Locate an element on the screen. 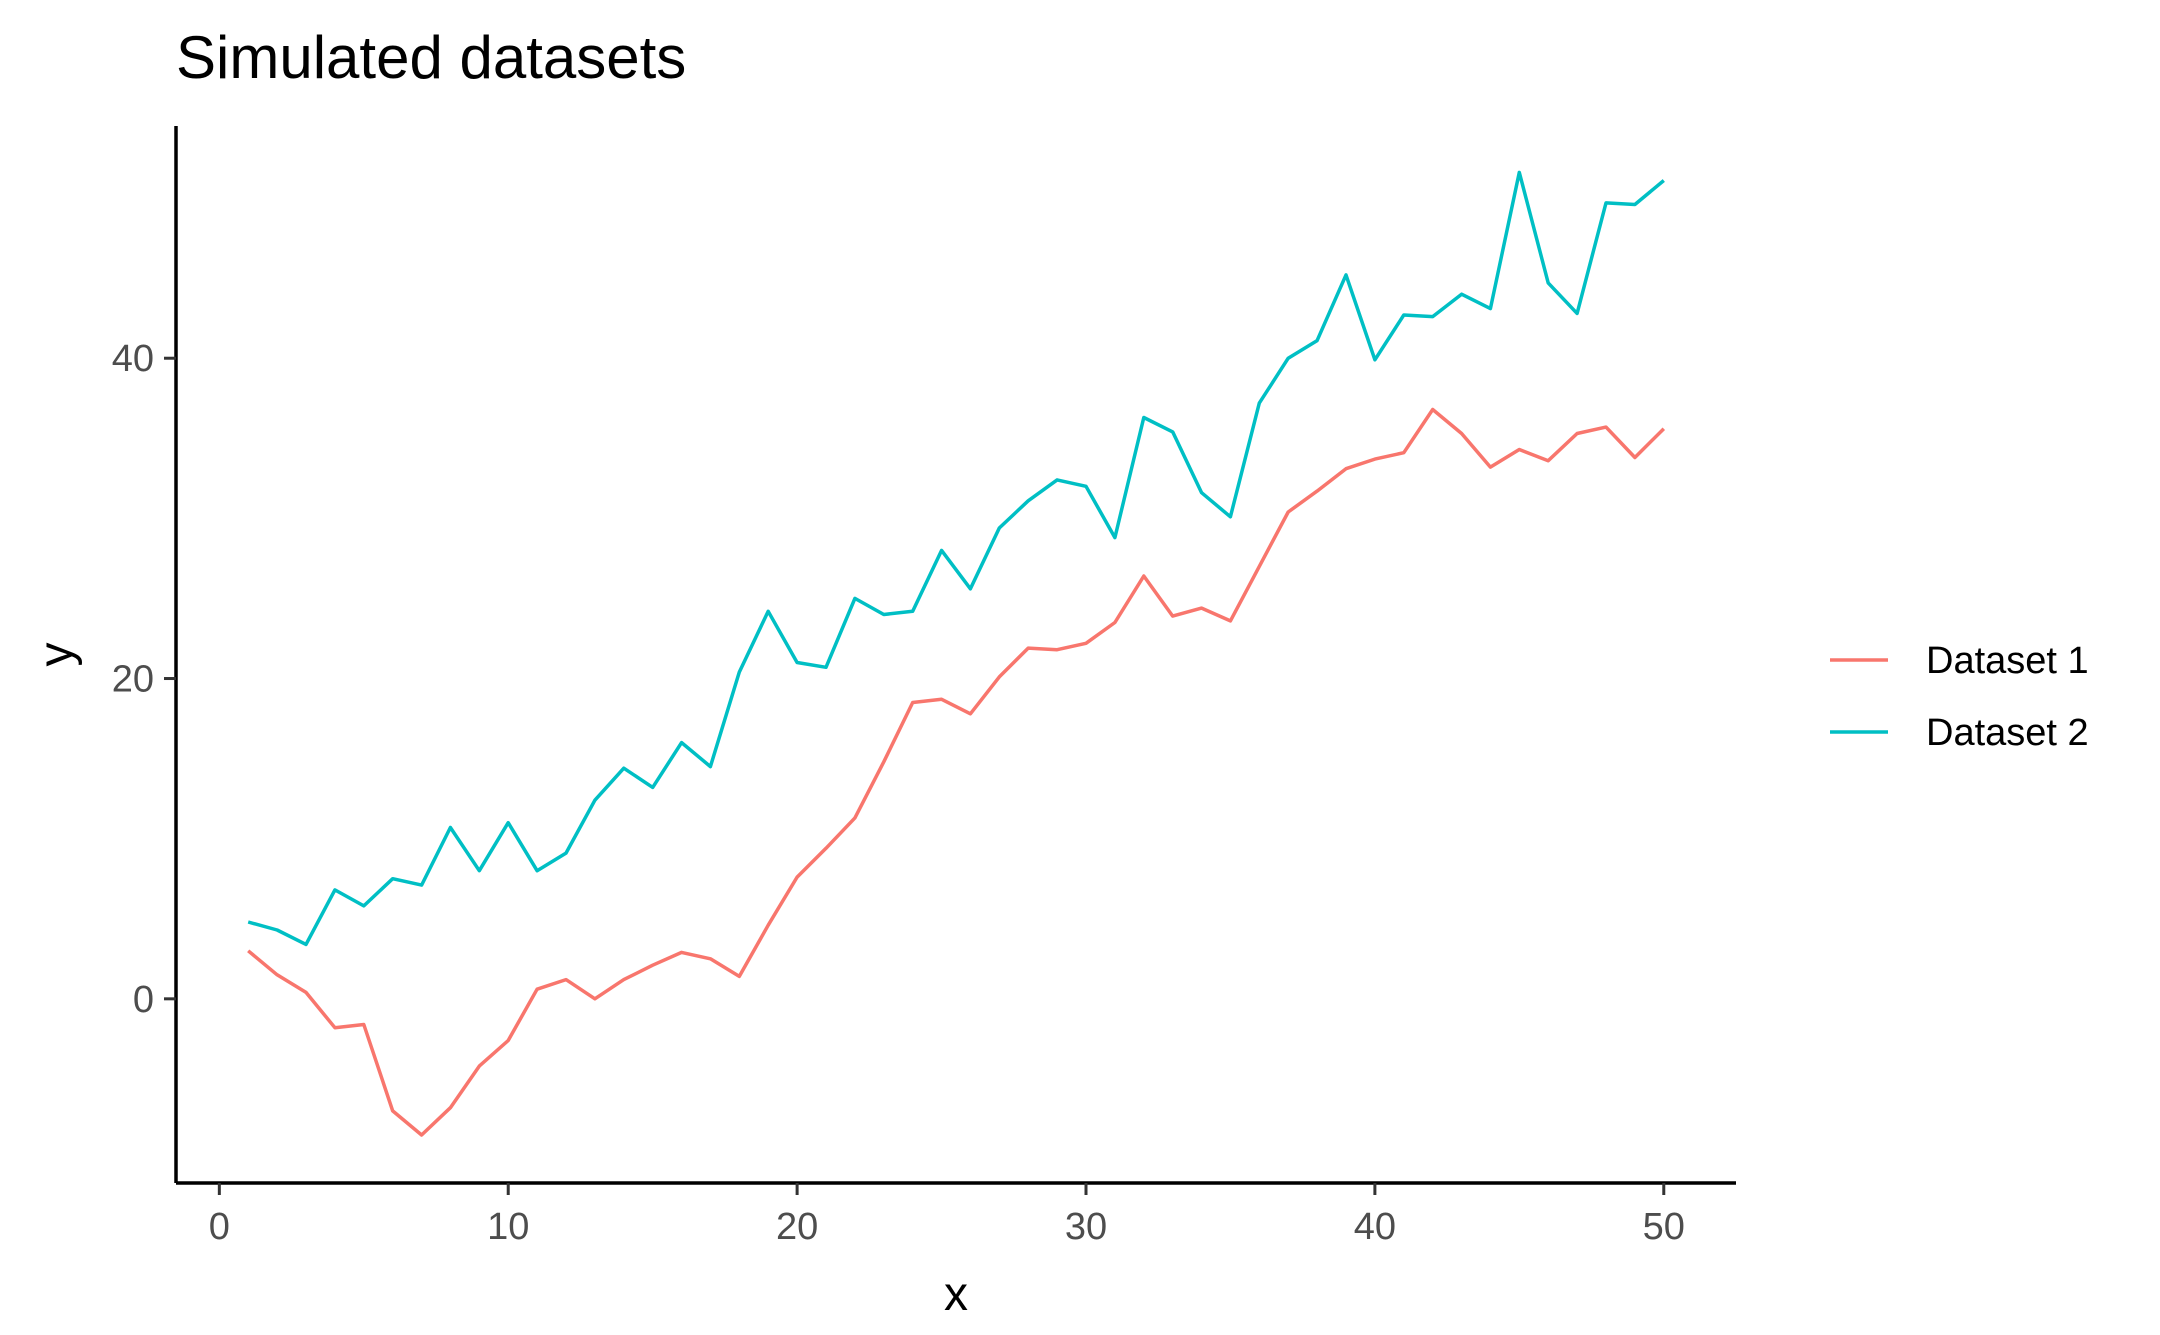 The width and height of the screenshot is (2160, 1335). x-tick-label: 40 is located at coordinates (1375, 1227).